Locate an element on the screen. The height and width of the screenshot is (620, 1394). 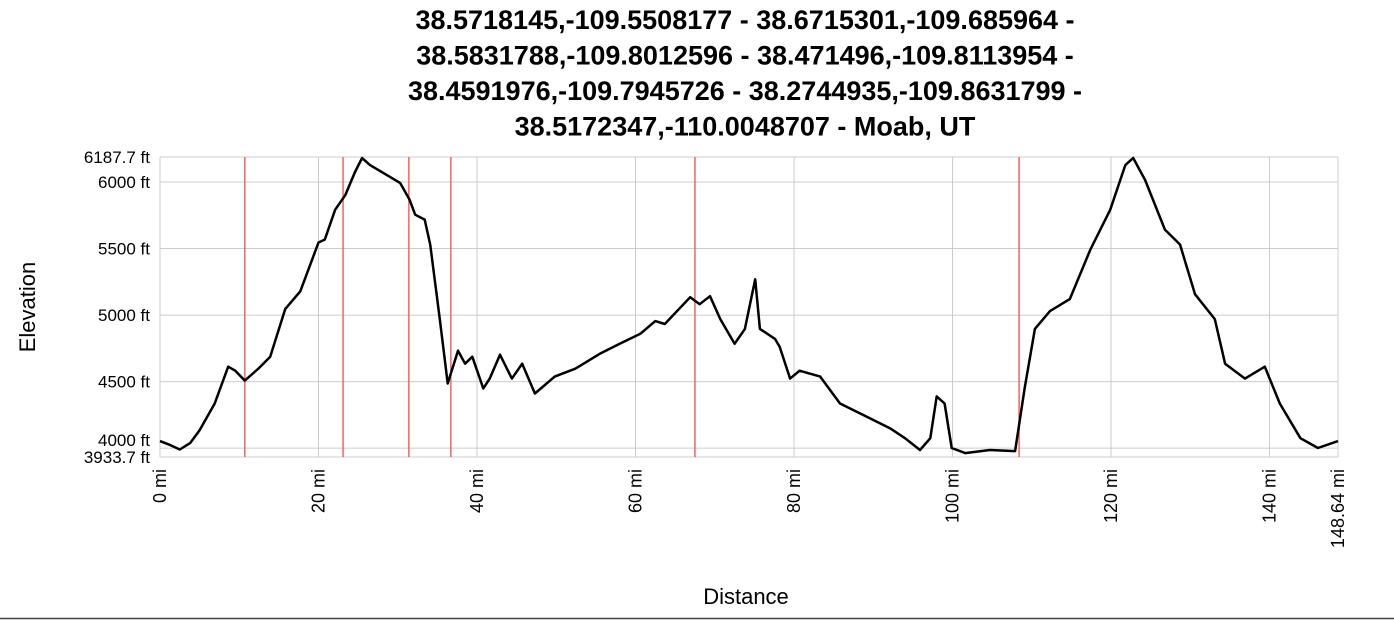
y-tick-label: 3933.7 ft is located at coordinates (117, 457).